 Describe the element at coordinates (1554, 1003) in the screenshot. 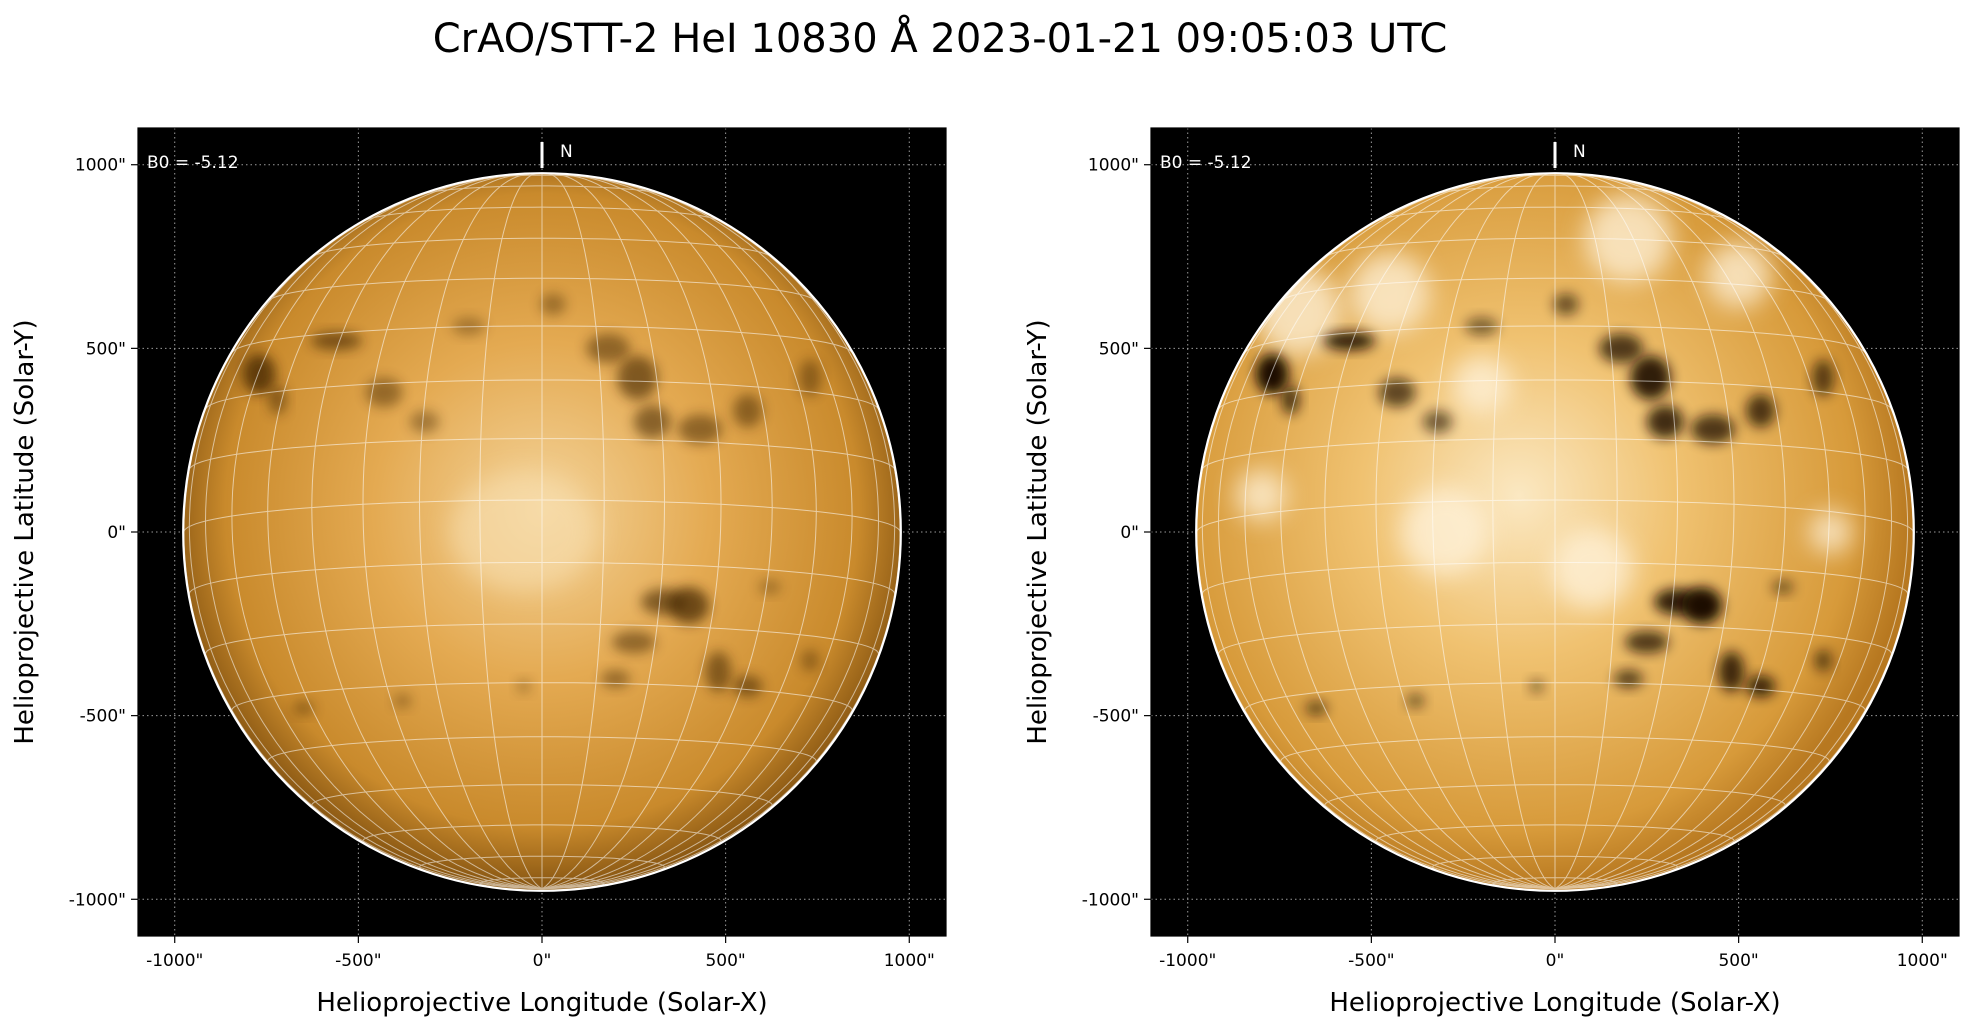

I see `x-axis-label: Helioprojective Longitude (Solar-X)` at that location.